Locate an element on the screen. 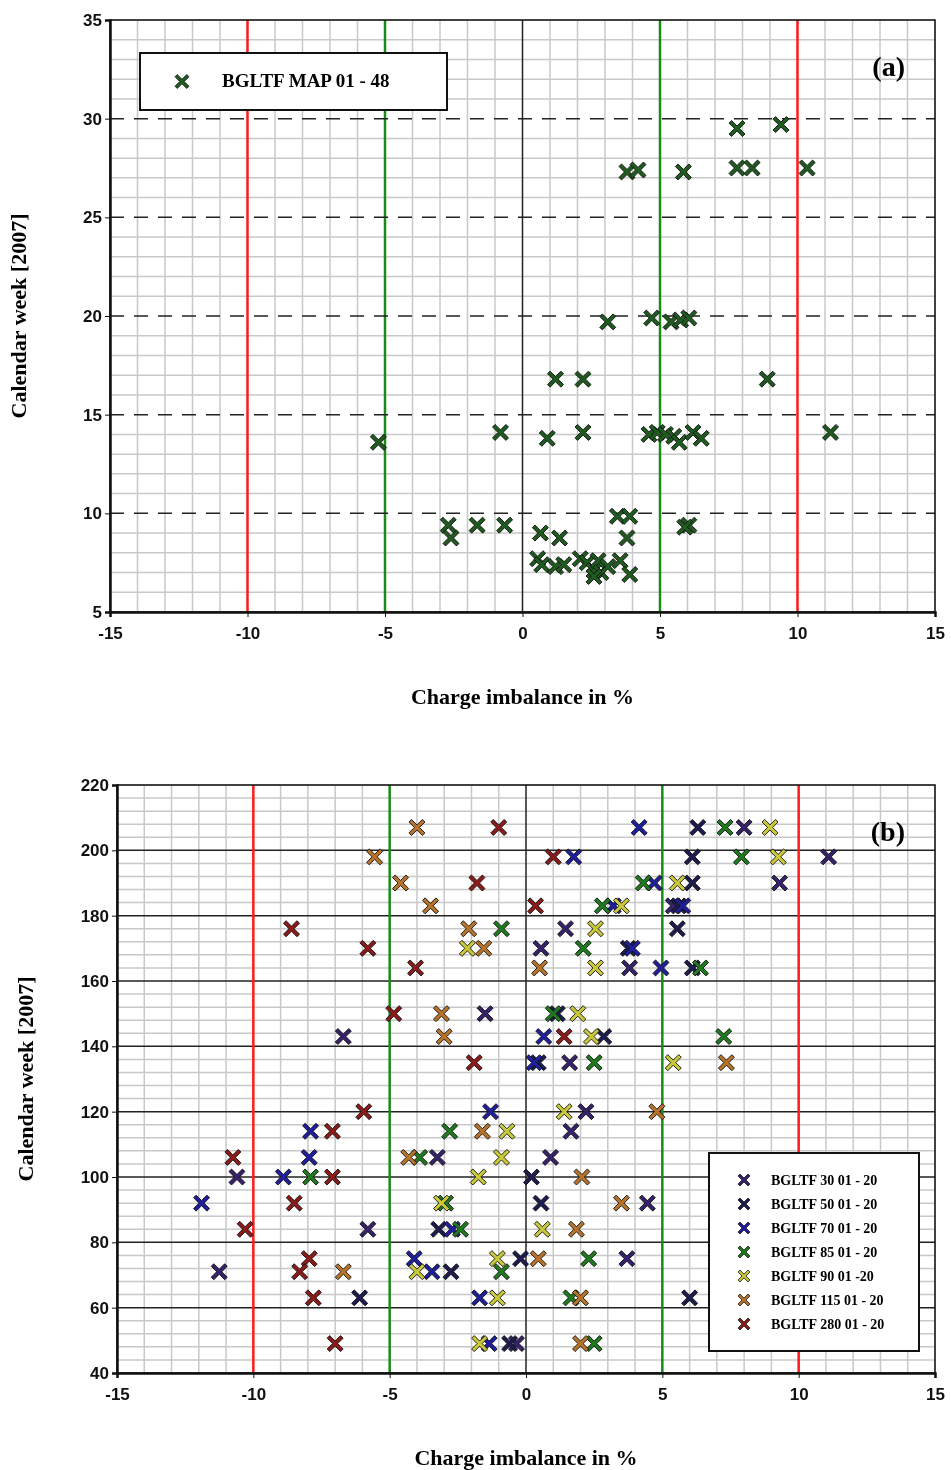  y-tick-label: 140 is located at coordinates (94, 1047).